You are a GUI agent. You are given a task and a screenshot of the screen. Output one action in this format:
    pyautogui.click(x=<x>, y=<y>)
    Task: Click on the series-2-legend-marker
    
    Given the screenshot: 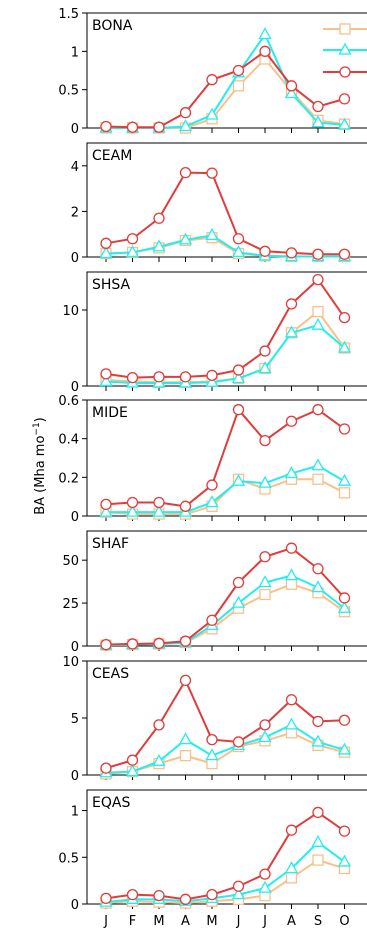 What is the action you would take?
    pyautogui.click(x=345, y=48)
    